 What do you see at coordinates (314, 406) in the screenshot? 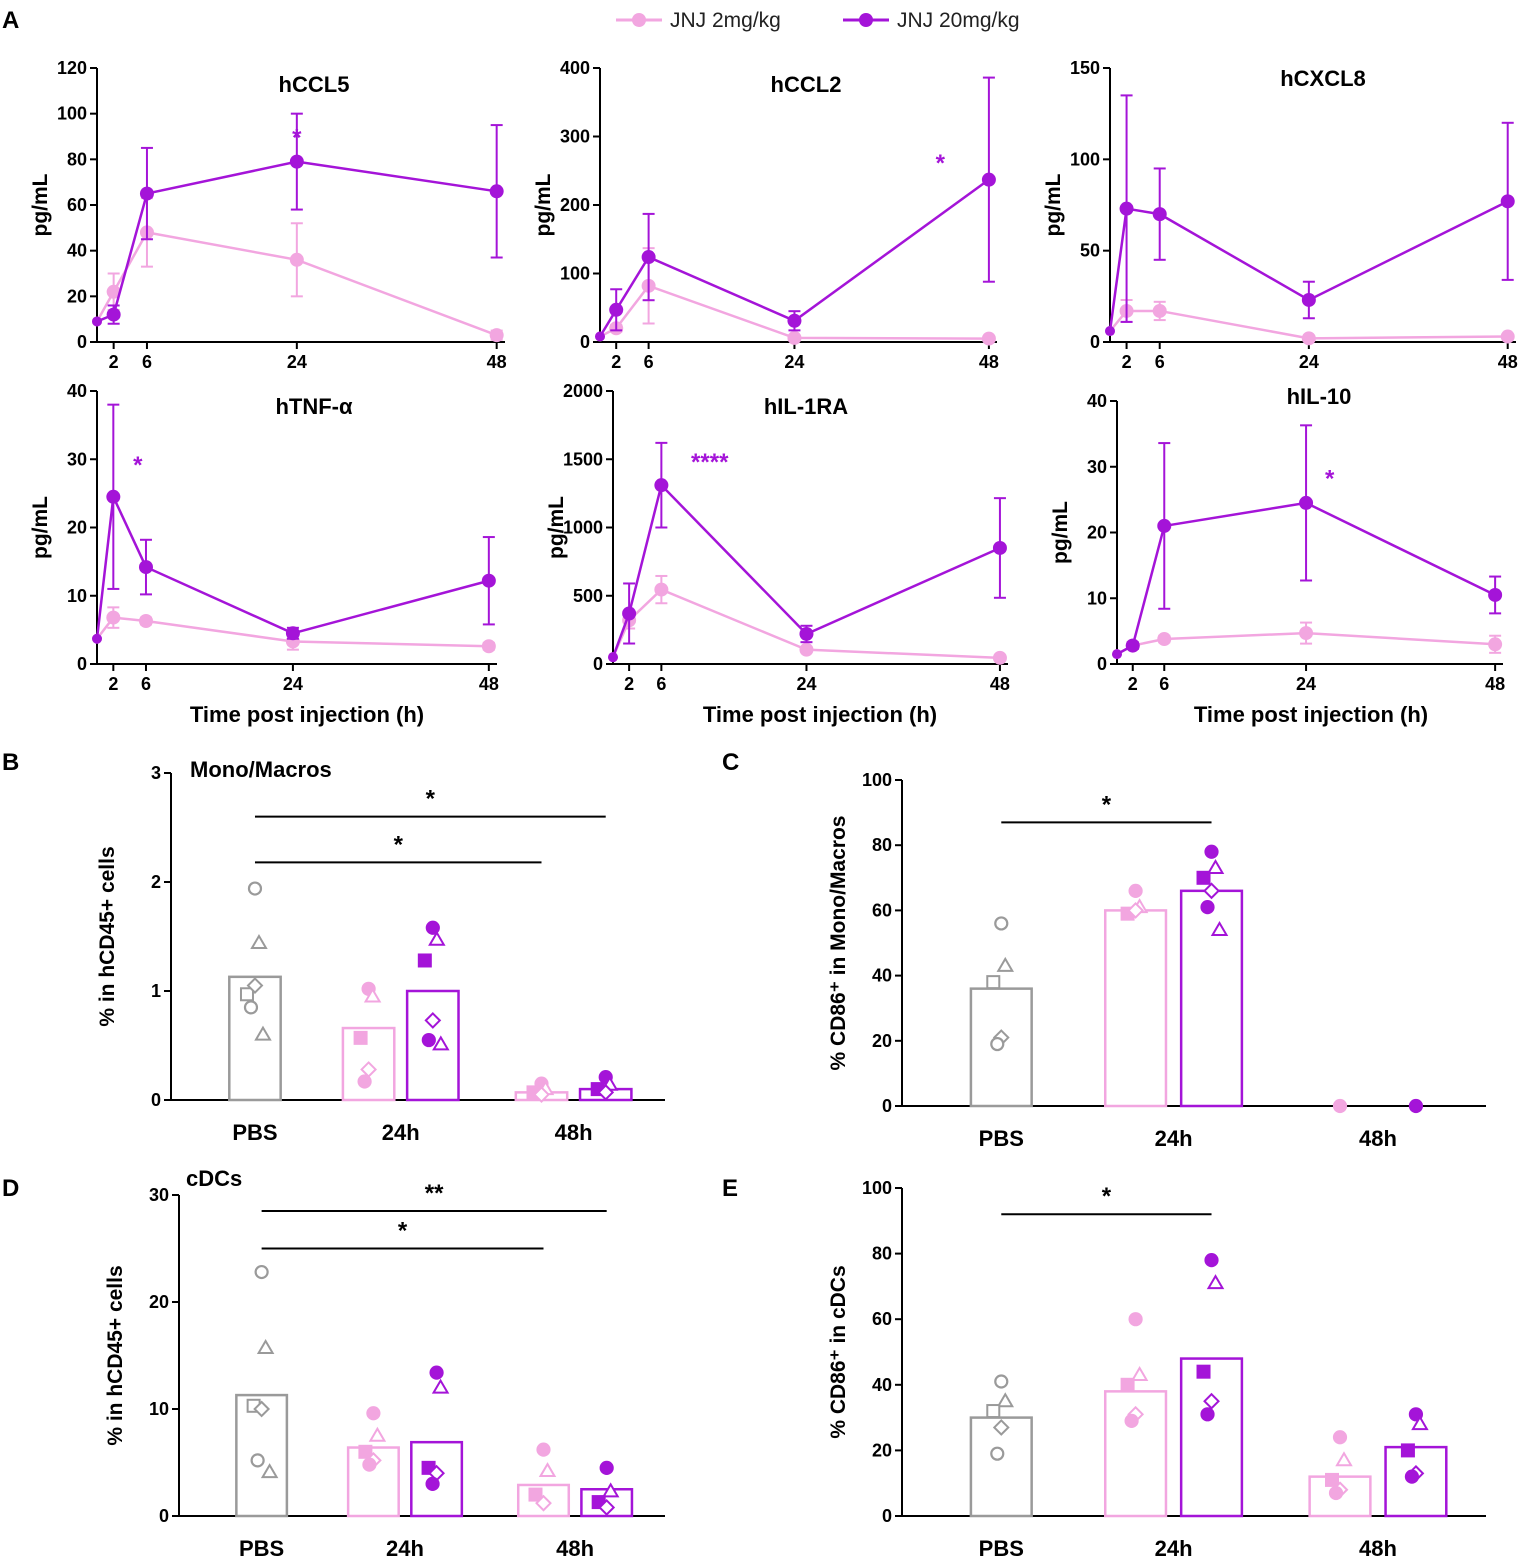
I see `chart-title: hTNF-α` at bounding box center [314, 406].